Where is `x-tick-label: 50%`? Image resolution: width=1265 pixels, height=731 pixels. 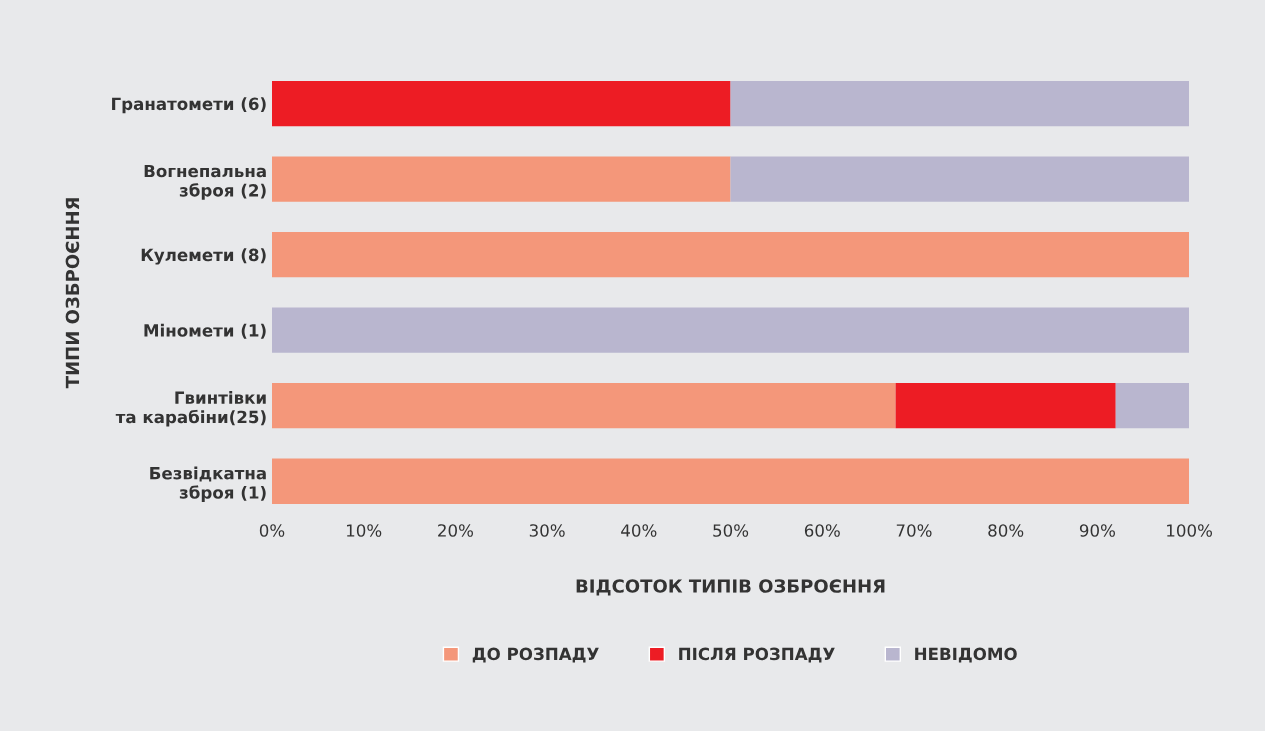 x-tick-label: 50% is located at coordinates (731, 530).